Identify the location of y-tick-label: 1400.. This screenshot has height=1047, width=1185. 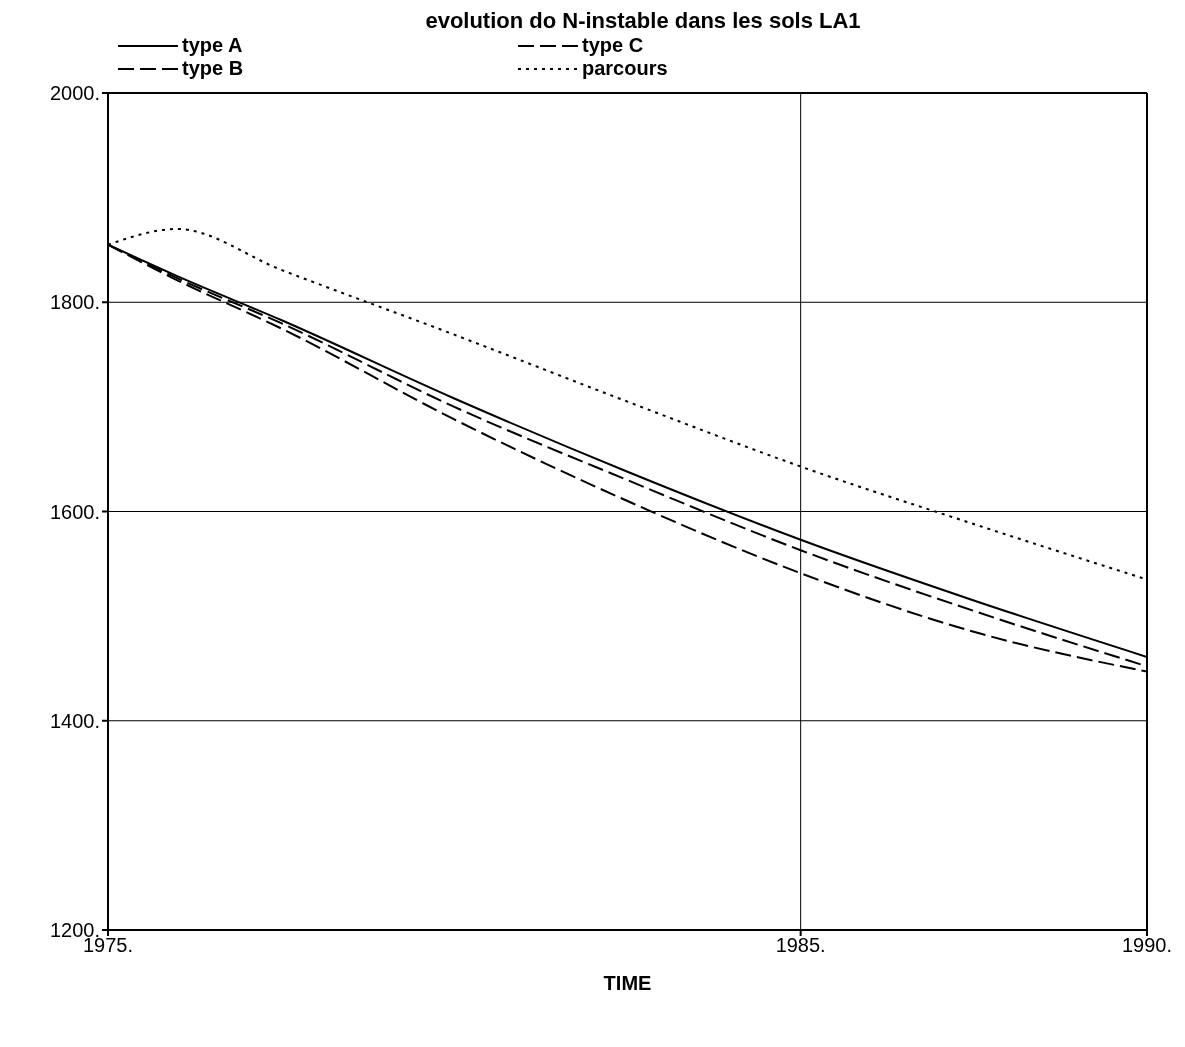
(74, 720).